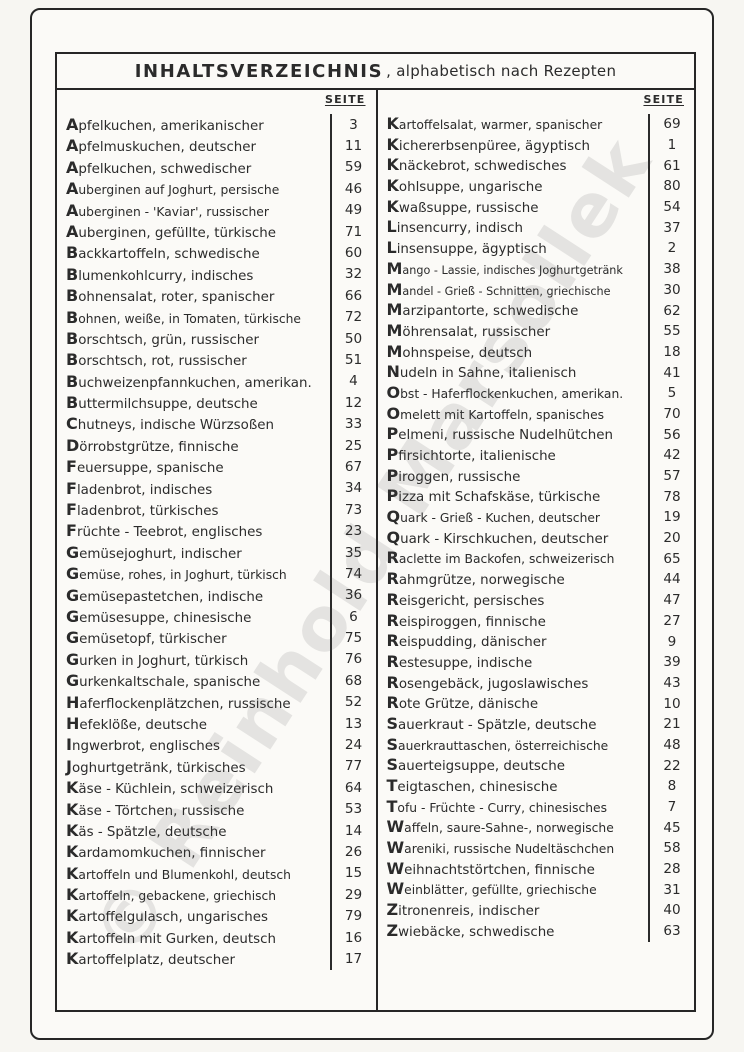  What do you see at coordinates (671, 641) in the screenshot?
I see `page-number: 9` at bounding box center [671, 641].